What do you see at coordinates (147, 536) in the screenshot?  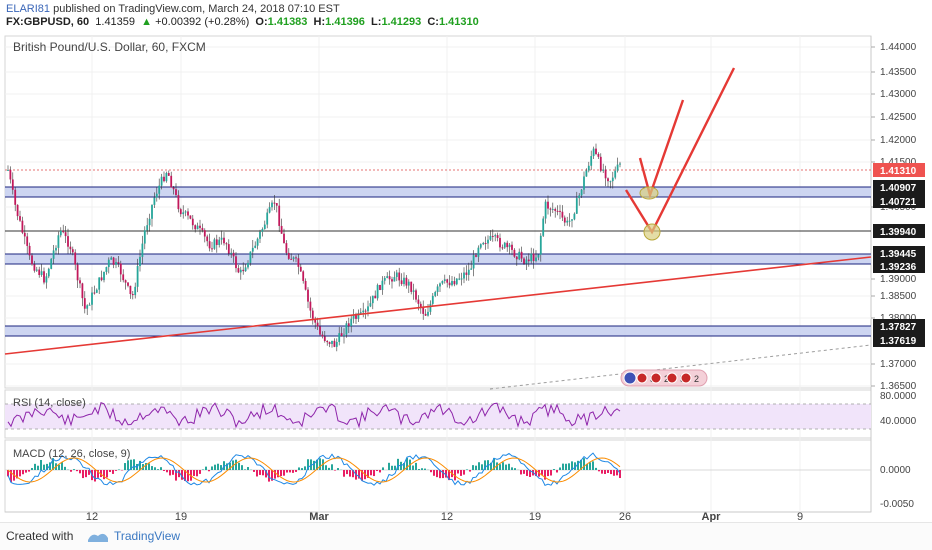 I see `tradingview-brand-link: TradingView` at bounding box center [147, 536].